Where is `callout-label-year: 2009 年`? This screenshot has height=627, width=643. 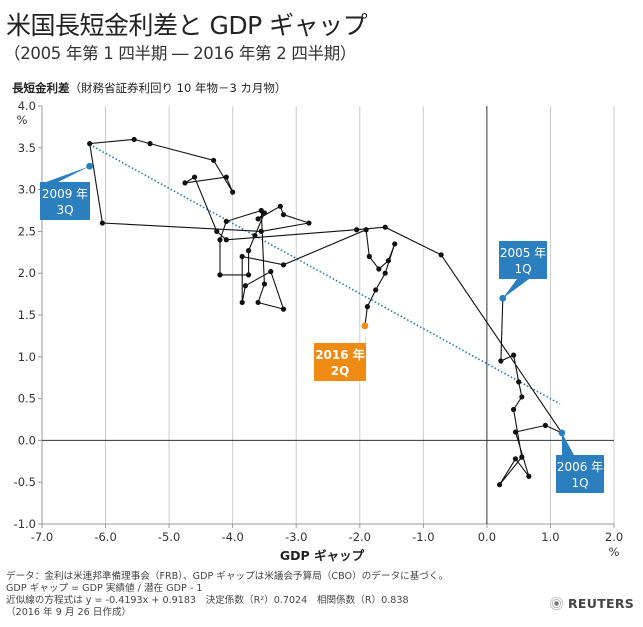 callout-label-year: 2009 年 is located at coordinates (65, 194).